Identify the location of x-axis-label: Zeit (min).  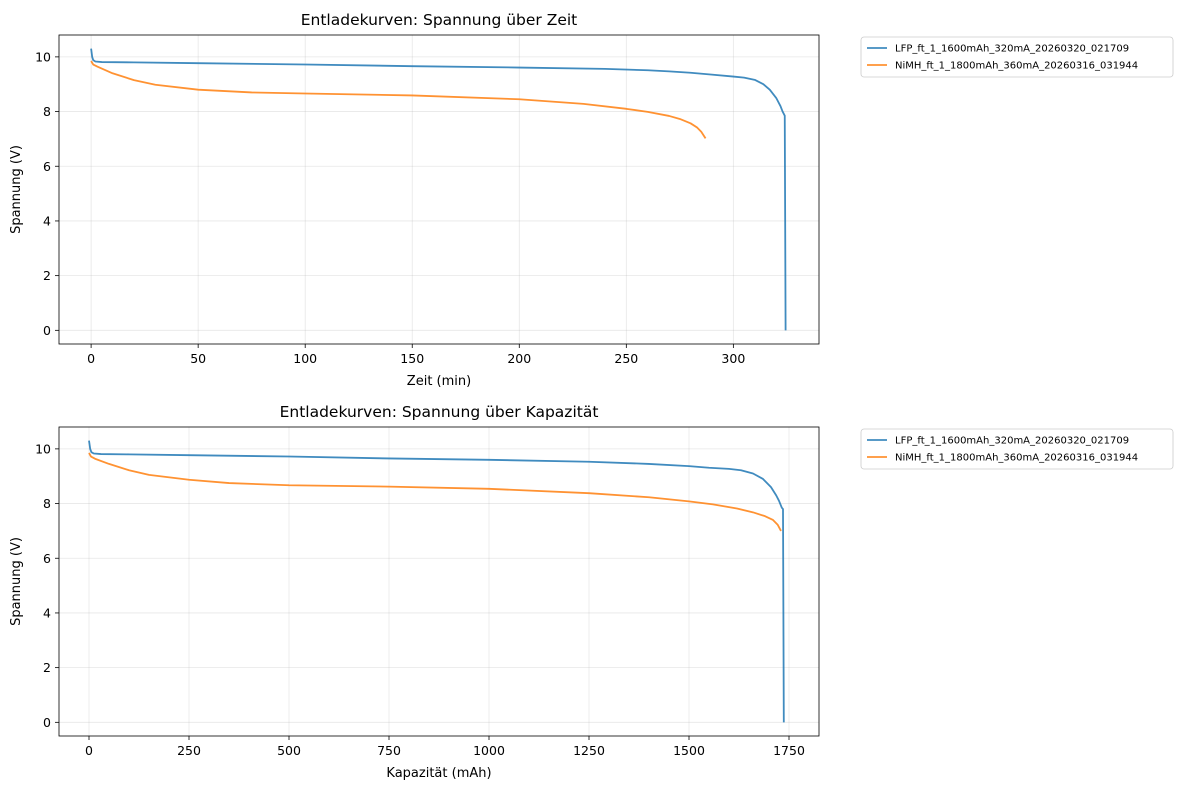
(439, 381).